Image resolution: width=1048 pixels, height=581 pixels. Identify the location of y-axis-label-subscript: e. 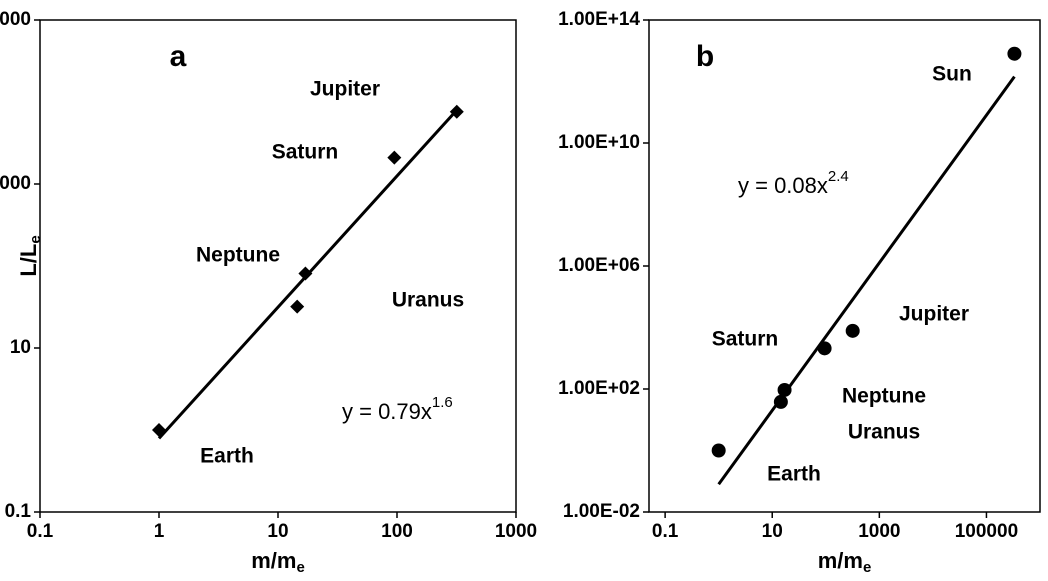
(35, 239).